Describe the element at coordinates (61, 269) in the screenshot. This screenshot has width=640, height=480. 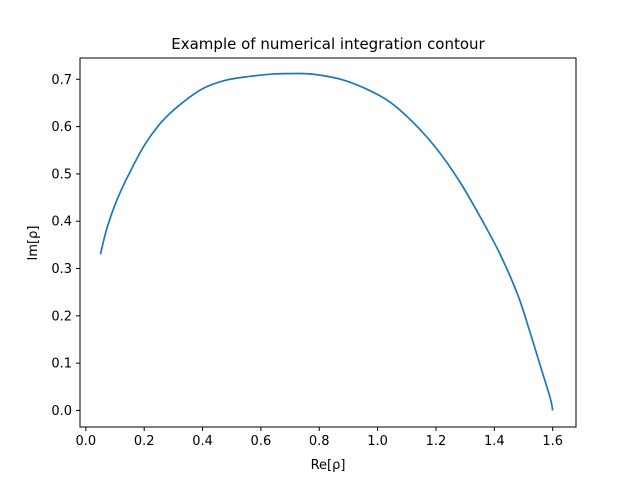
I see `y-tick-label: 0.3` at that location.